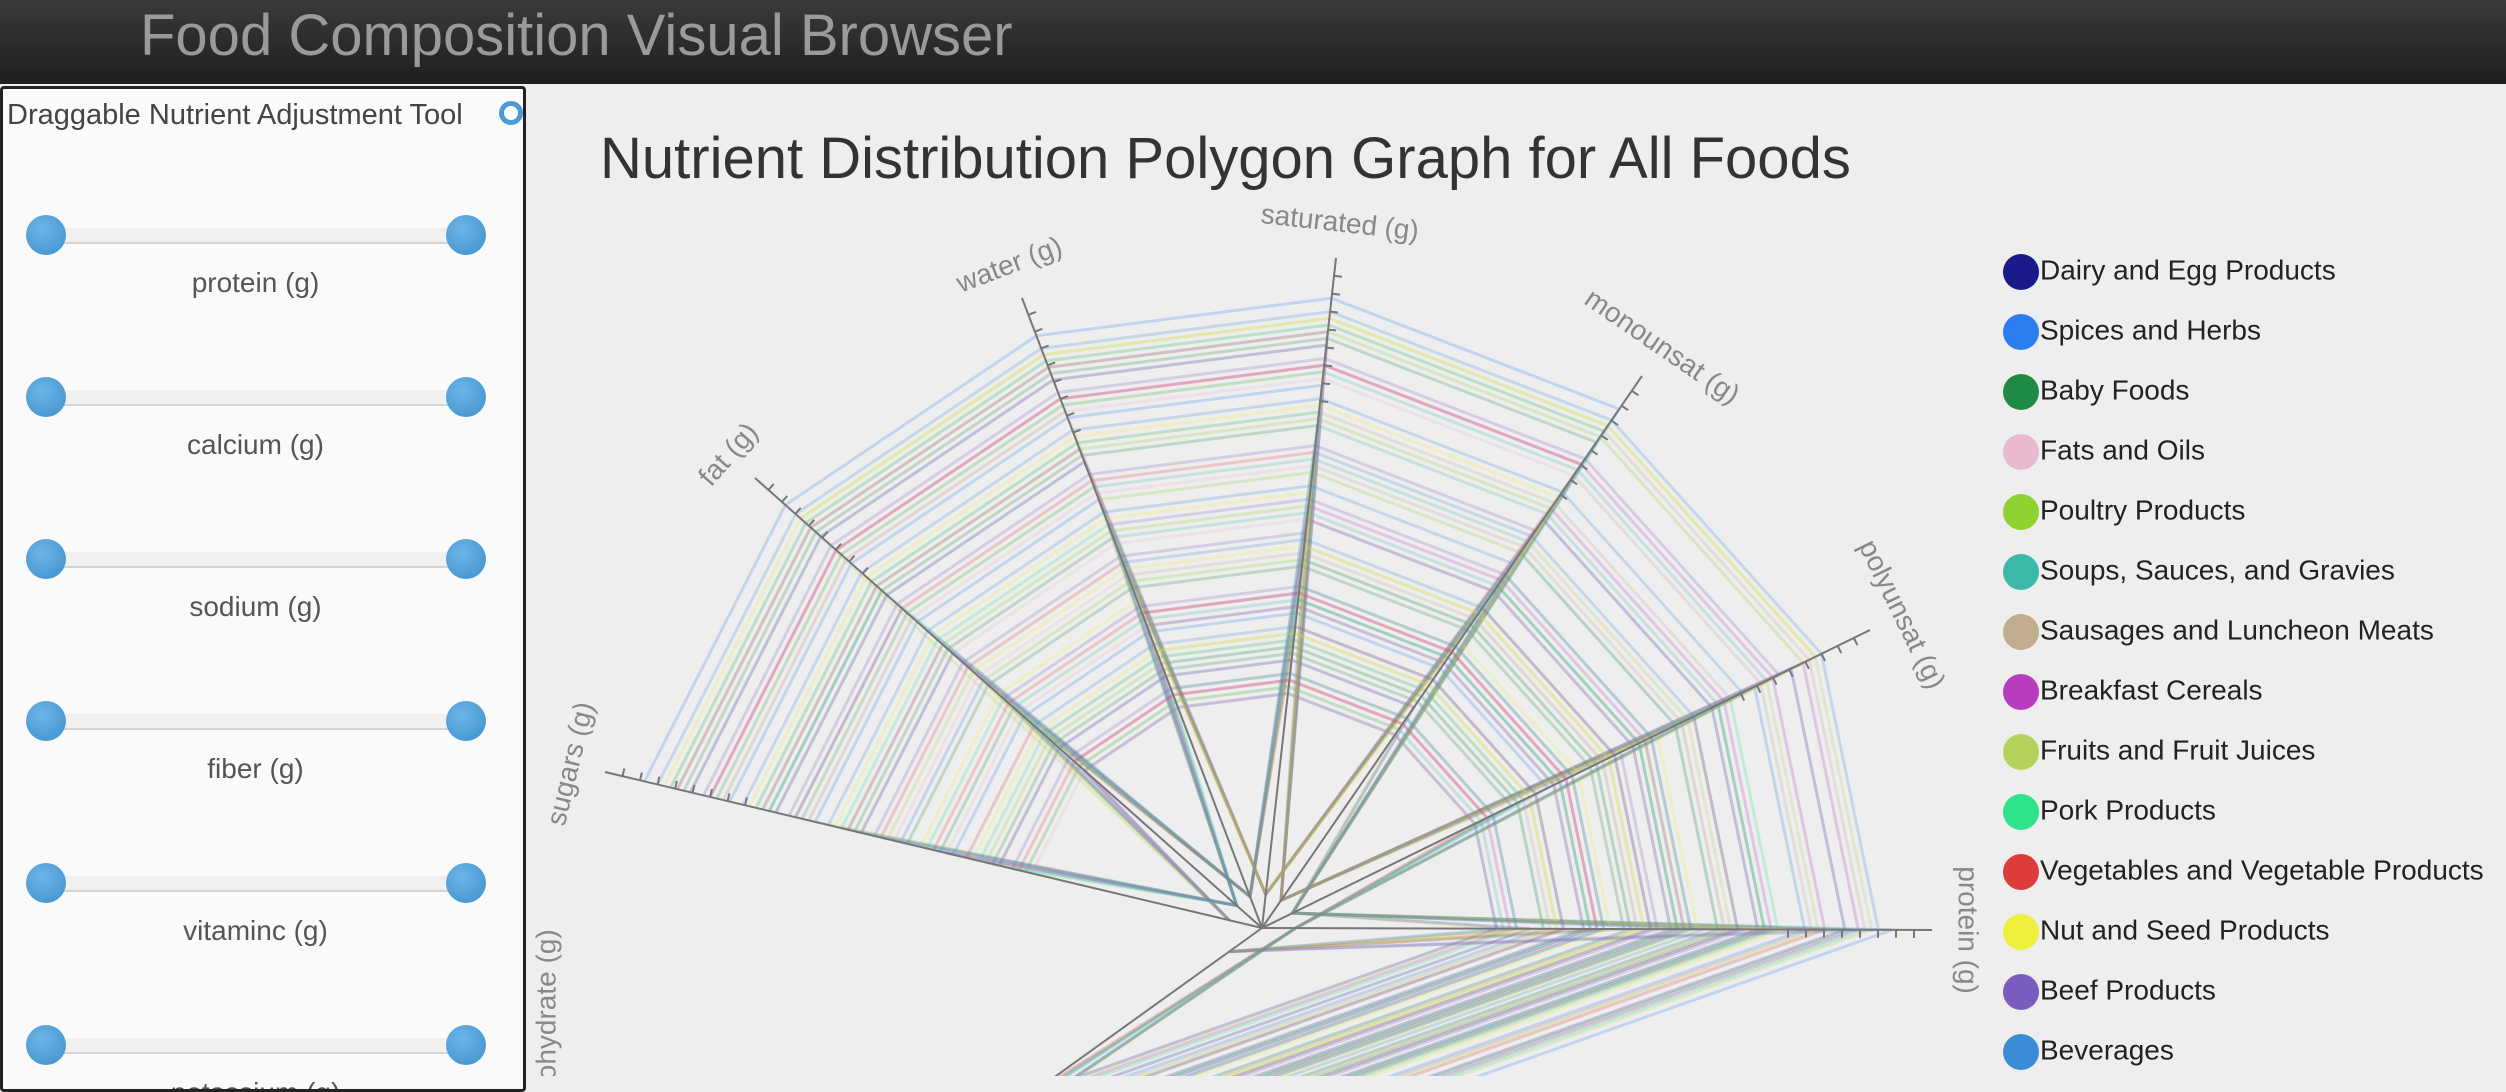  What do you see at coordinates (2128, 989) in the screenshot?
I see `legend-label: Beef Products` at bounding box center [2128, 989].